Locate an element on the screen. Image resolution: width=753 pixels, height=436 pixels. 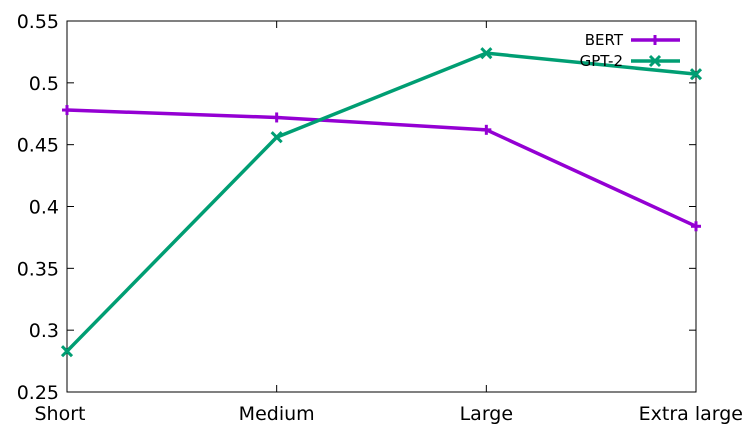
y-tick-label: 0.55 is located at coordinates (38, 22).